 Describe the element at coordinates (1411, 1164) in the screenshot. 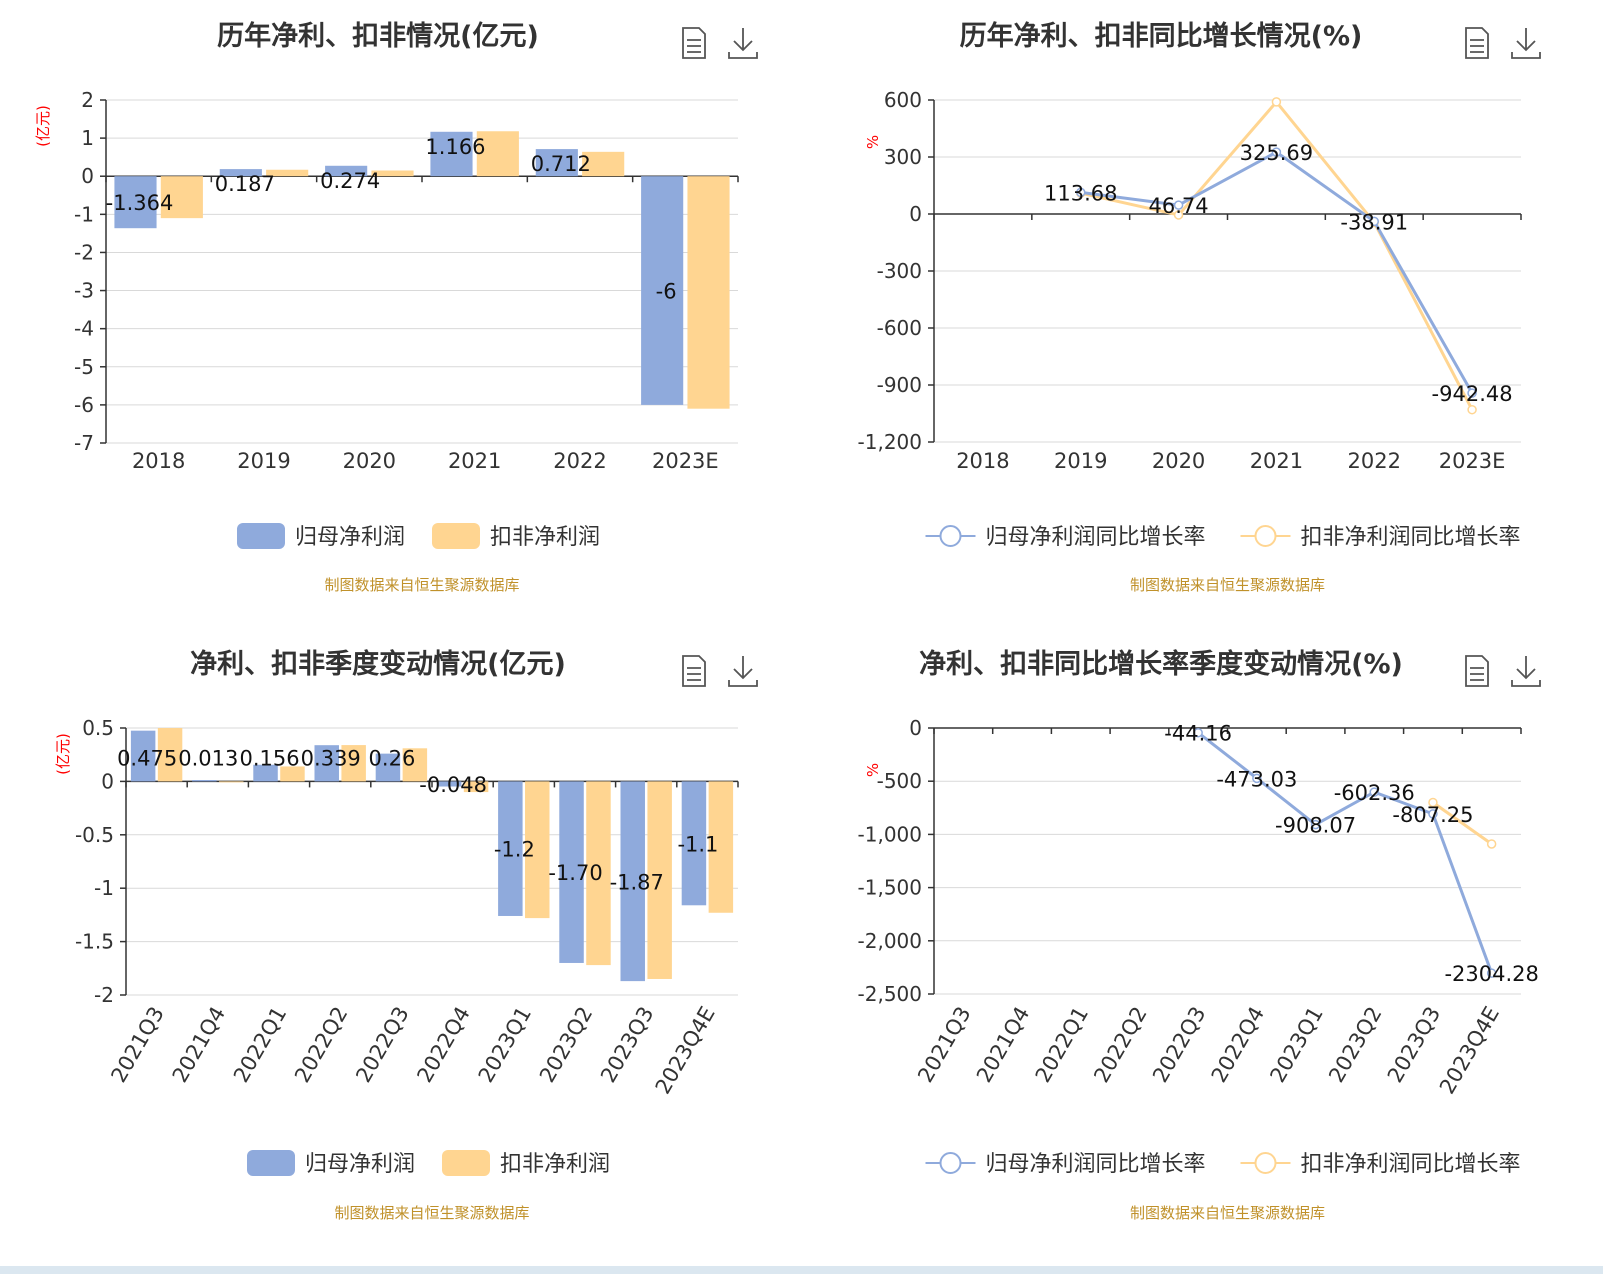

I see `legend-label: 扣非净利润同比增长率` at that location.